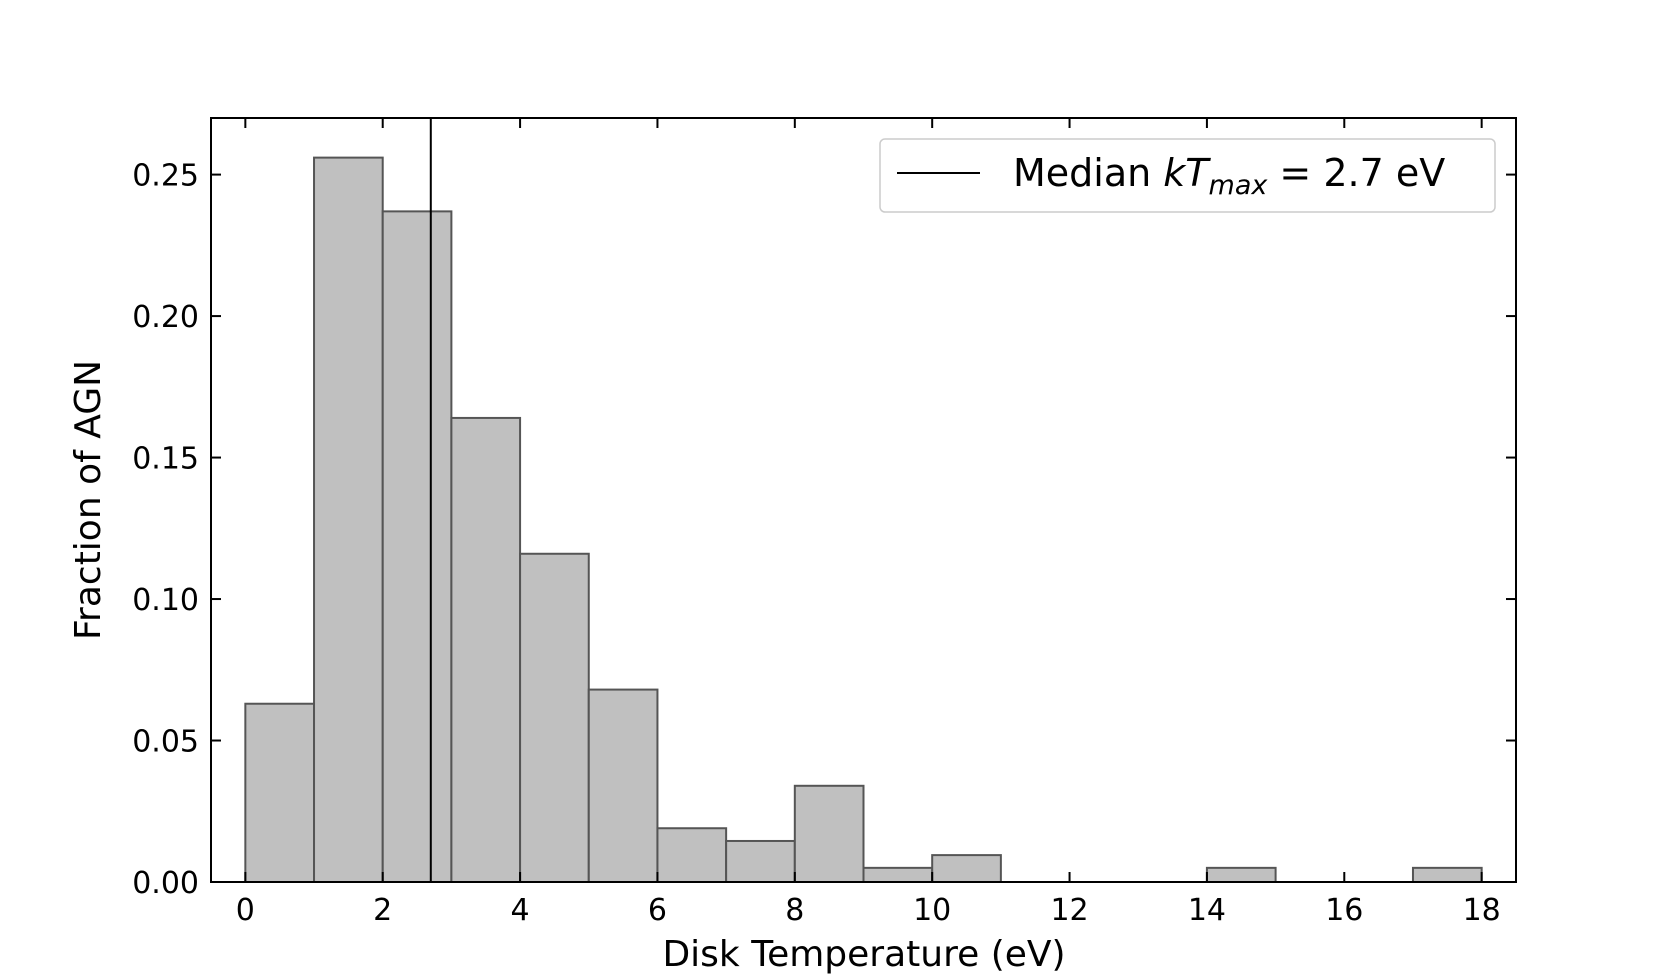 The width and height of the screenshot is (1661, 977). I want to click on x-tick-label: 6, so click(657, 910).